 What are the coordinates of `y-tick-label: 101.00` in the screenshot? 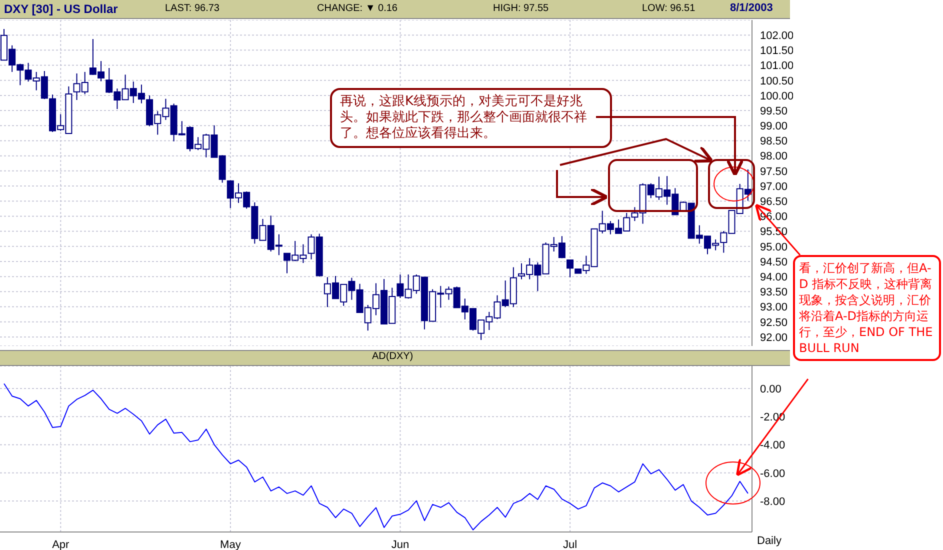 It's located at (777, 66).